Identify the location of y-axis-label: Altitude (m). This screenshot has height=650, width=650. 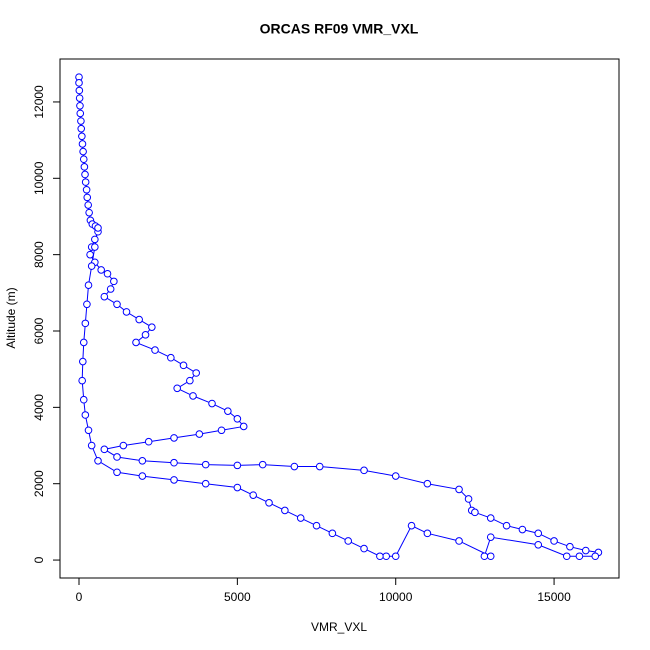
(11, 317).